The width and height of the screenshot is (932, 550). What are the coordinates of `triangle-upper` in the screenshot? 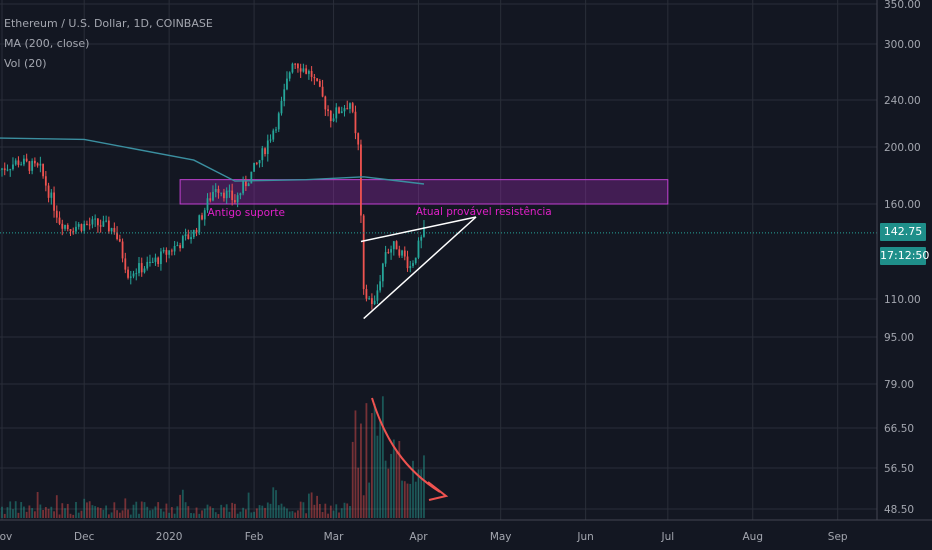 It's located at (418, 229).